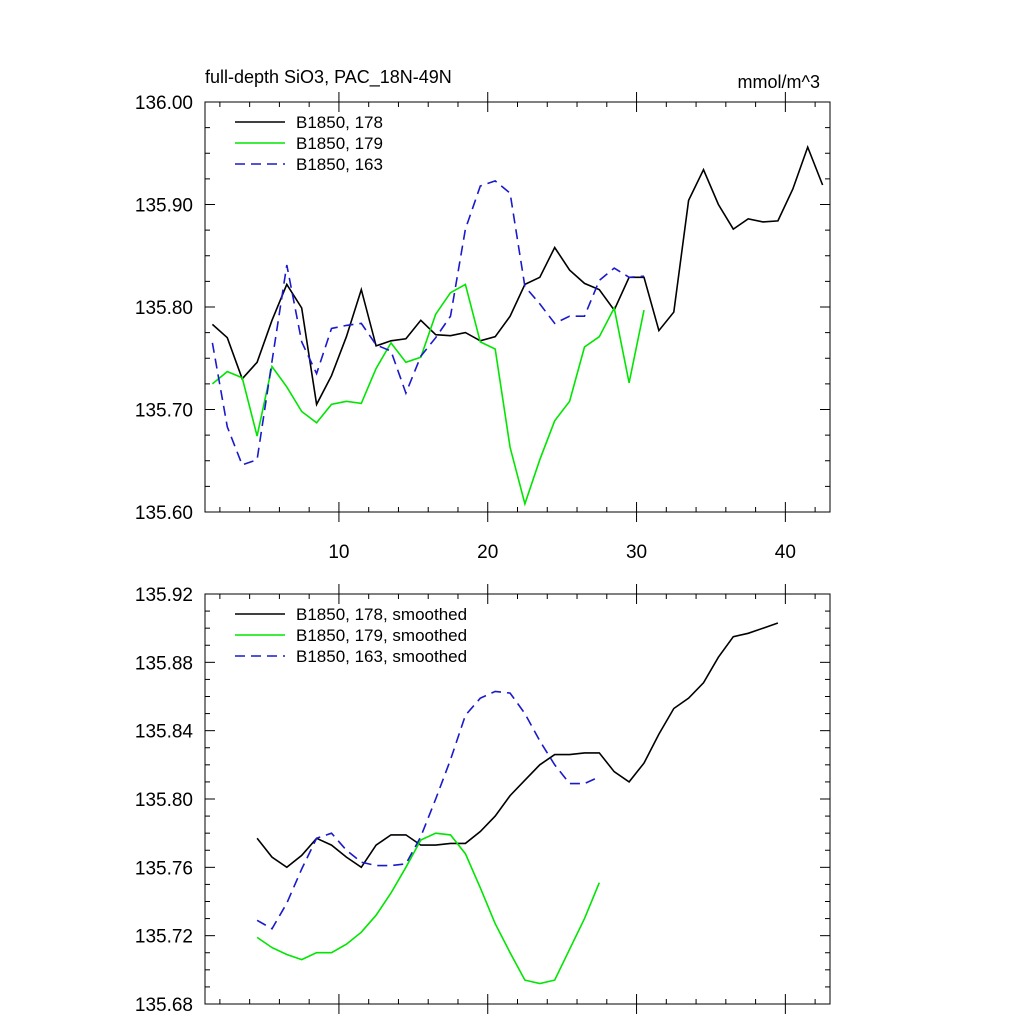 The height and width of the screenshot is (1029, 1024). Describe the element at coordinates (164, 103) in the screenshot. I see `y-tick-label: 136.00` at that location.